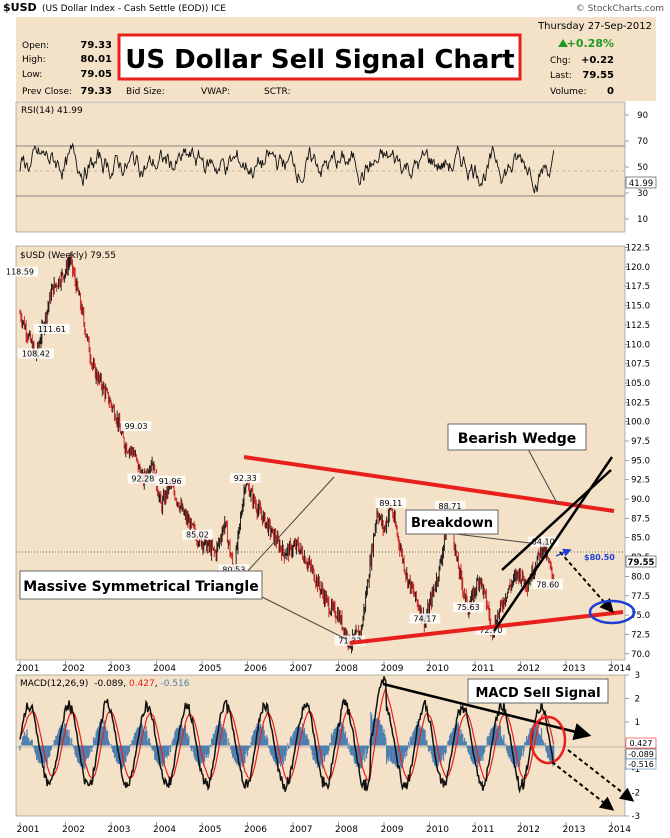  I want to click on year-label: 2010, so click(437, 669).